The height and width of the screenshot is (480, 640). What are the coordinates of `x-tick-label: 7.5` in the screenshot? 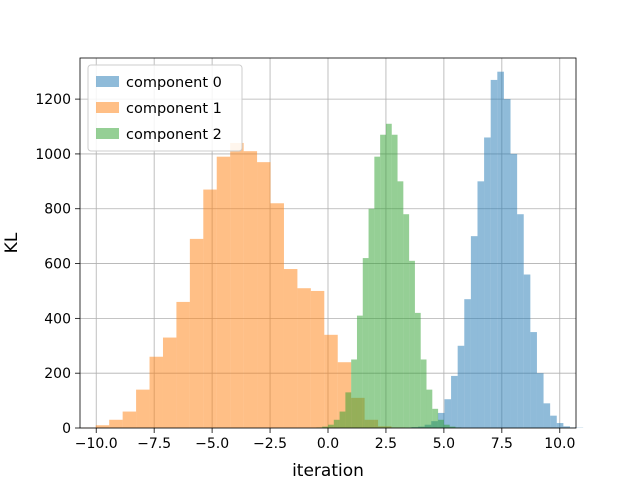 It's located at (502, 444).